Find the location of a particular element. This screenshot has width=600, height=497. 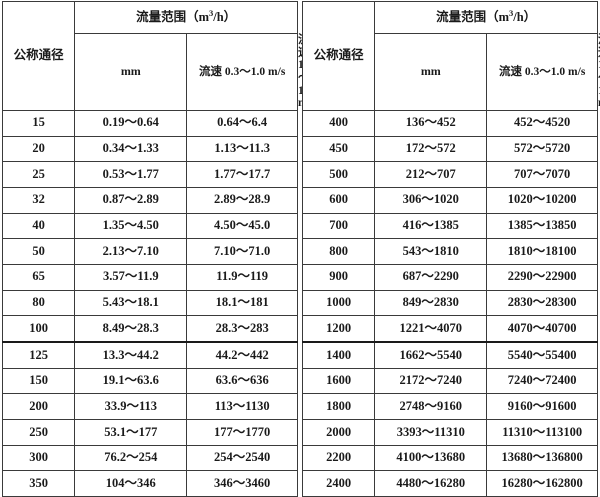

cell-nominal-diameter: 250 is located at coordinates (39, 433).